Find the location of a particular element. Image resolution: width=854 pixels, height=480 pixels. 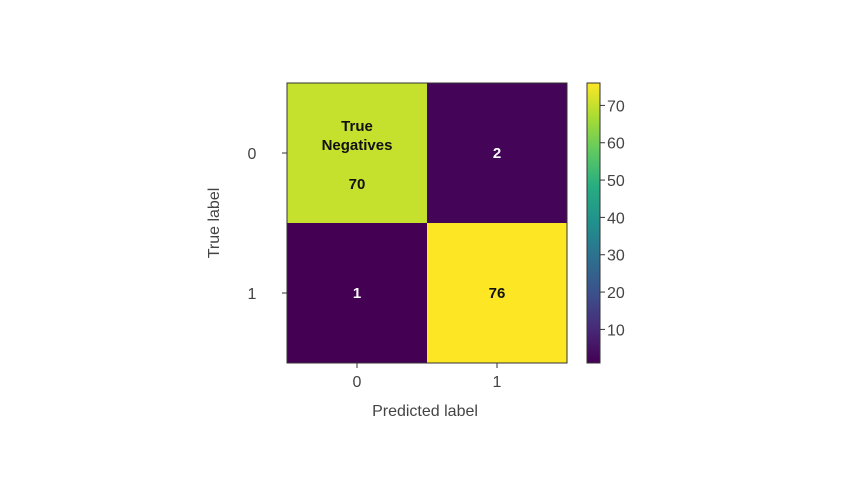

cell-annotation-line: True is located at coordinates (357, 126).